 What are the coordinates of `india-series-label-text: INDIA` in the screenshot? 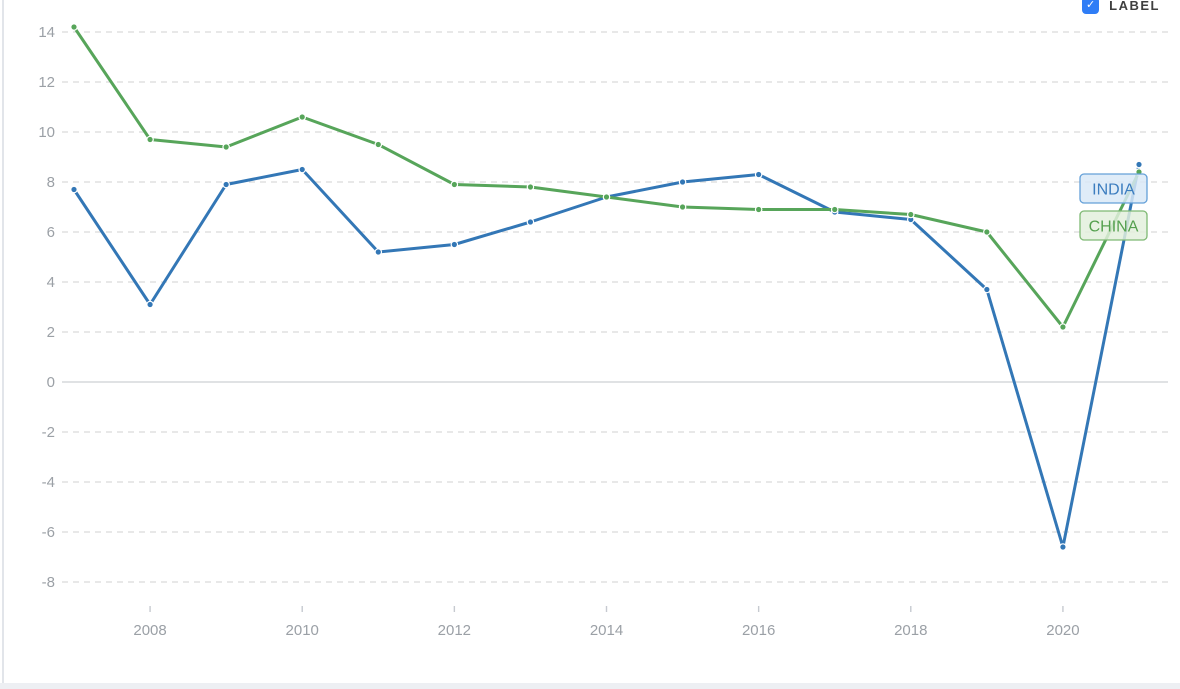 It's located at (1113, 190).